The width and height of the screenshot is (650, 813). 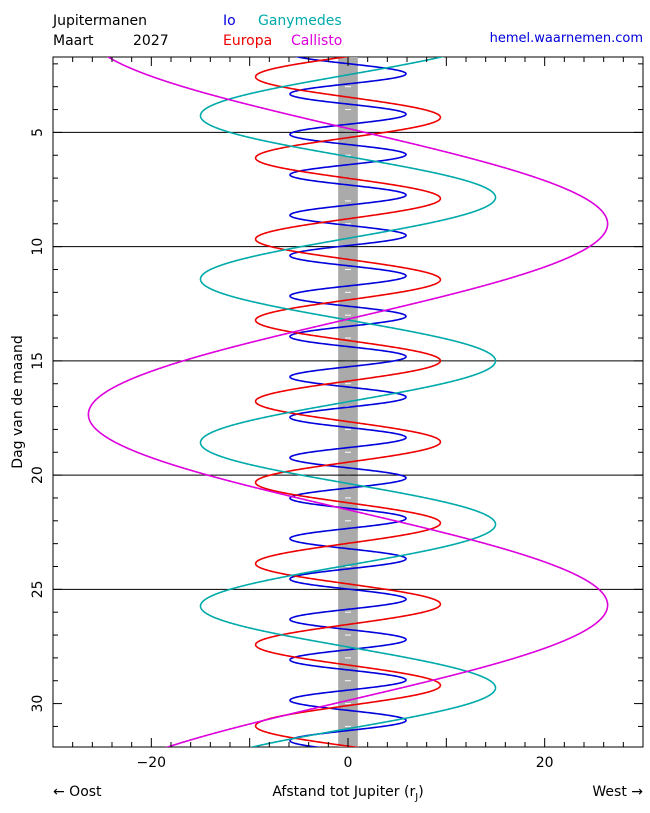 I want to click on y-tick-label: 30, so click(x=38, y=704).